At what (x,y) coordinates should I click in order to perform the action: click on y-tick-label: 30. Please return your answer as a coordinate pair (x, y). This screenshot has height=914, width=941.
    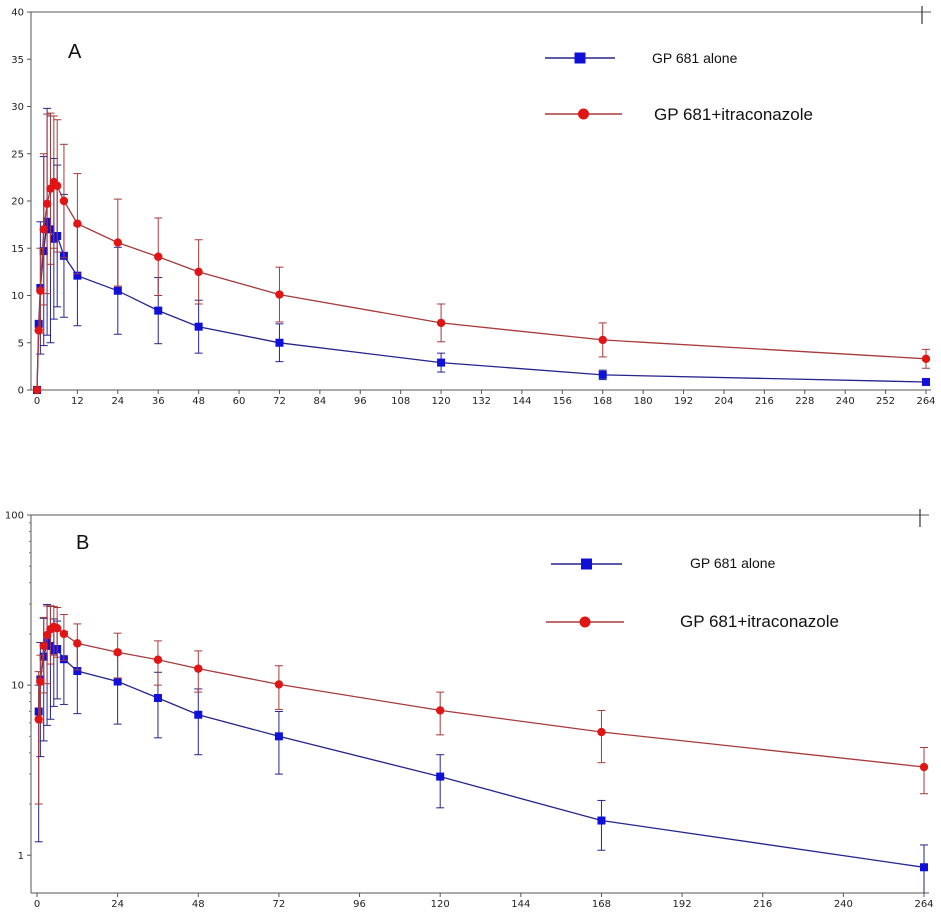
    Looking at the image, I should click on (17, 107).